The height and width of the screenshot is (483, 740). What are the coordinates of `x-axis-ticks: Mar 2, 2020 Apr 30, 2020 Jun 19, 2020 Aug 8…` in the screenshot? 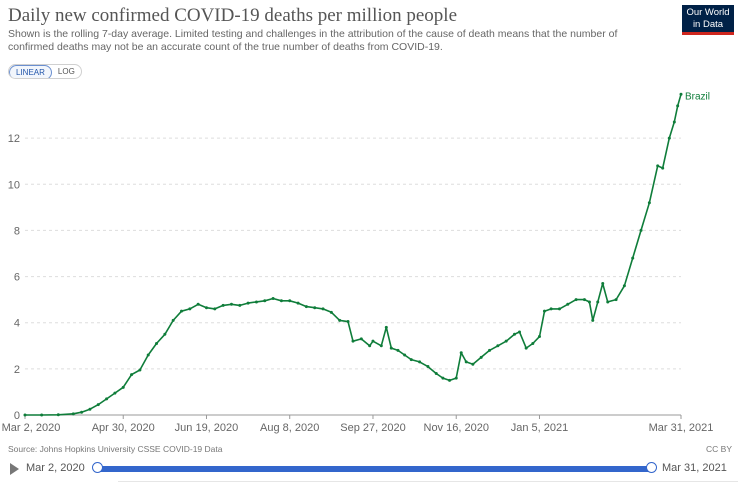 It's located at (358, 424).